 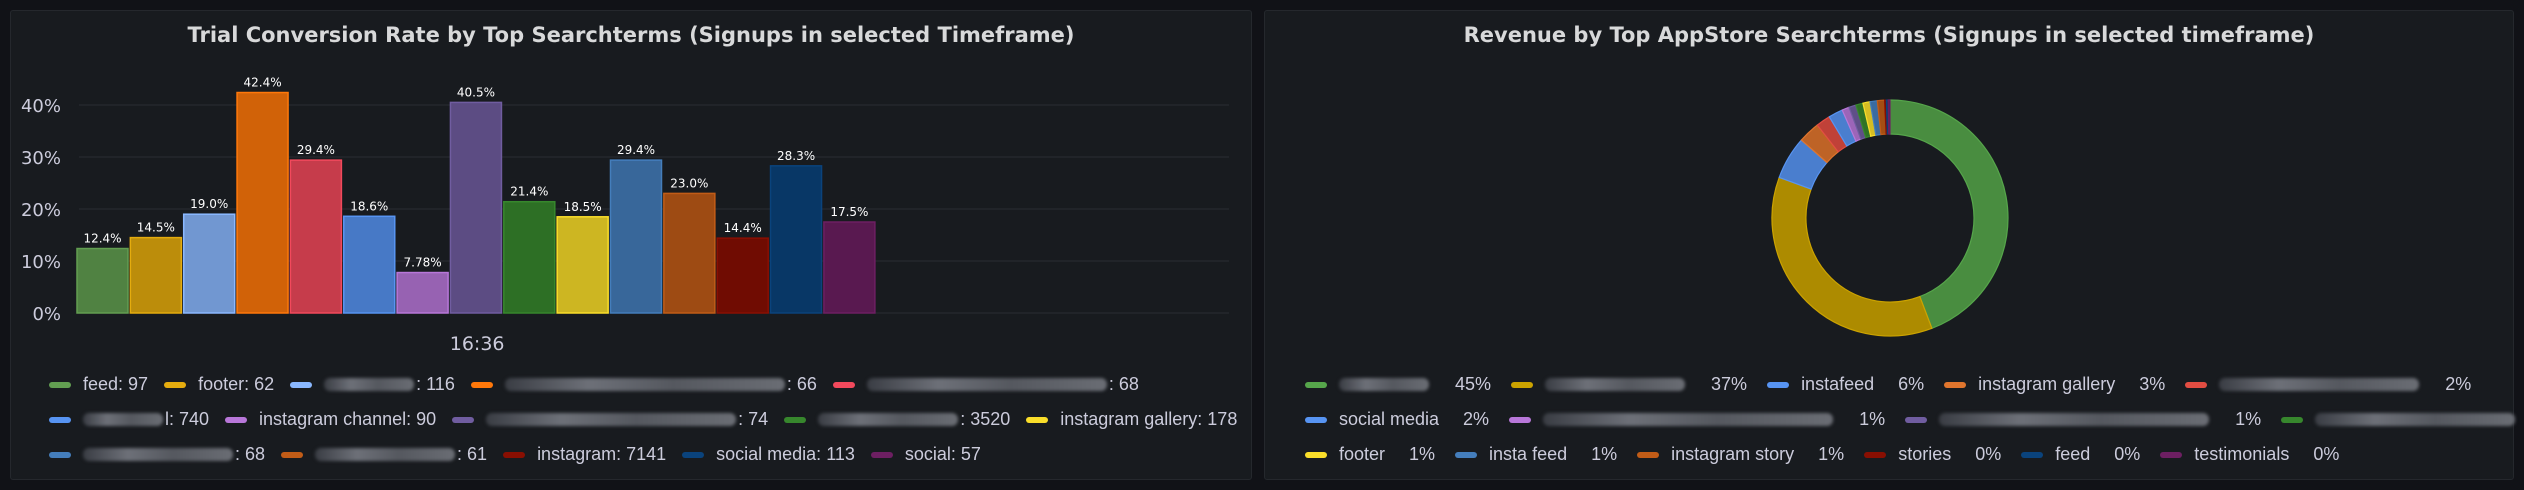 What do you see at coordinates (1362, 454) in the screenshot?
I see `legend-label: footer` at bounding box center [1362, 454].